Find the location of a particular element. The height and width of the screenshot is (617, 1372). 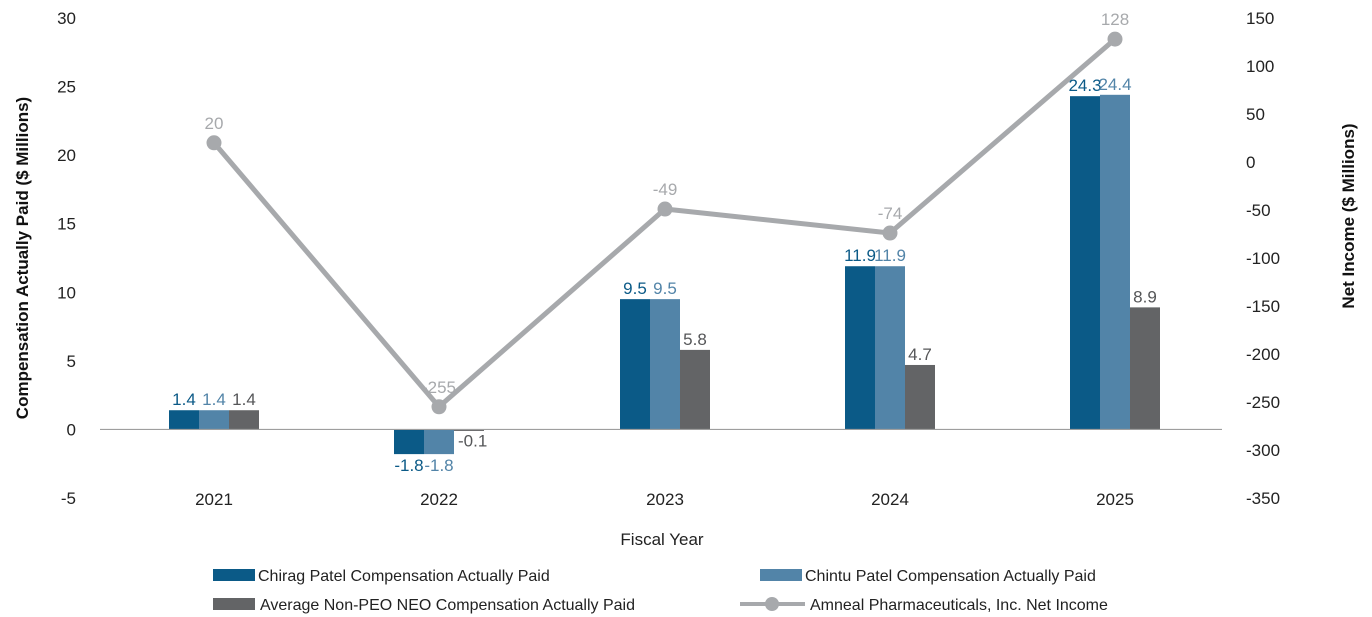

right-tick-label: 50 is located at coordinates (1255, 114).